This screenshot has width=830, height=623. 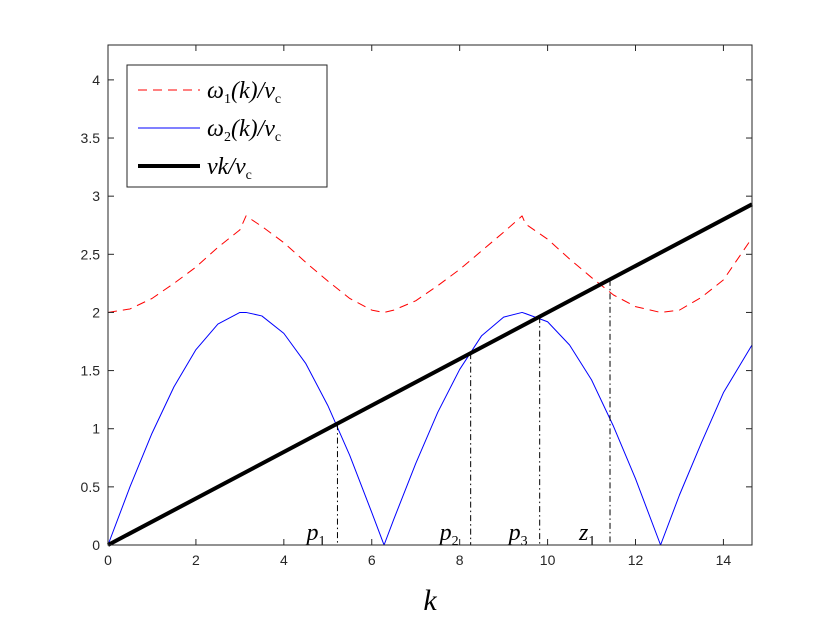 I want to click on legend-label-line: vk/vc, so click(x=229, y=168).